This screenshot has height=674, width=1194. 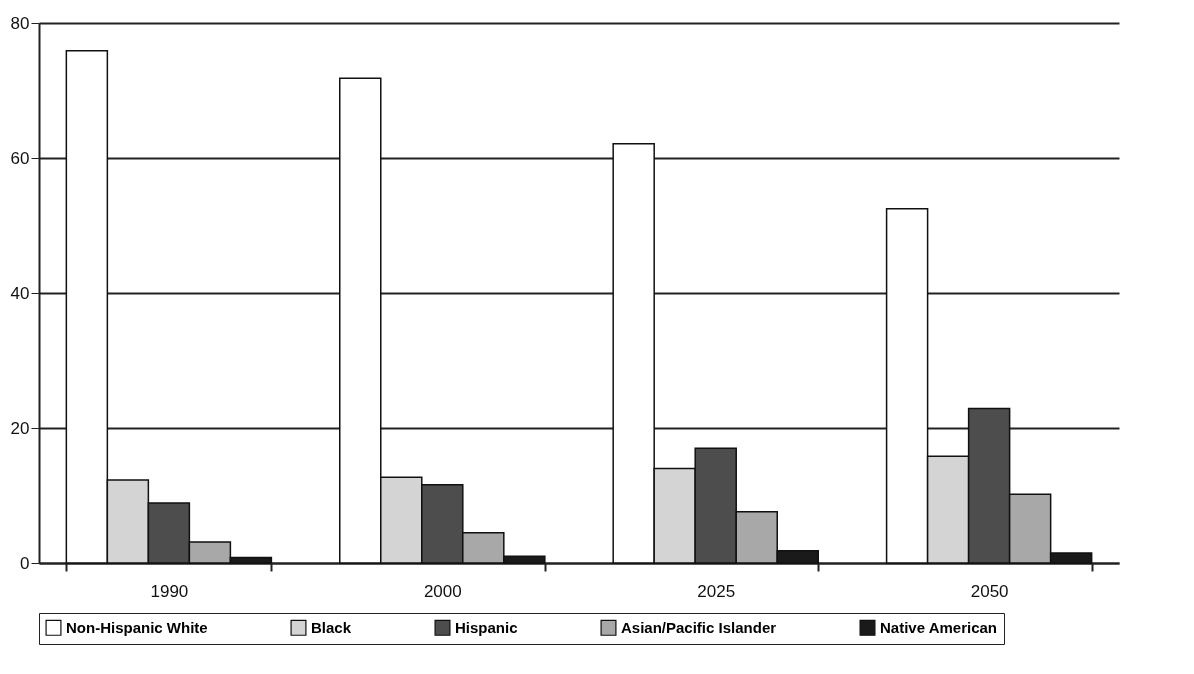 What do you see at coordinates (938, 627) in the screenshot?
I see `legend-label: Native American` at bounding box center [938, 627].